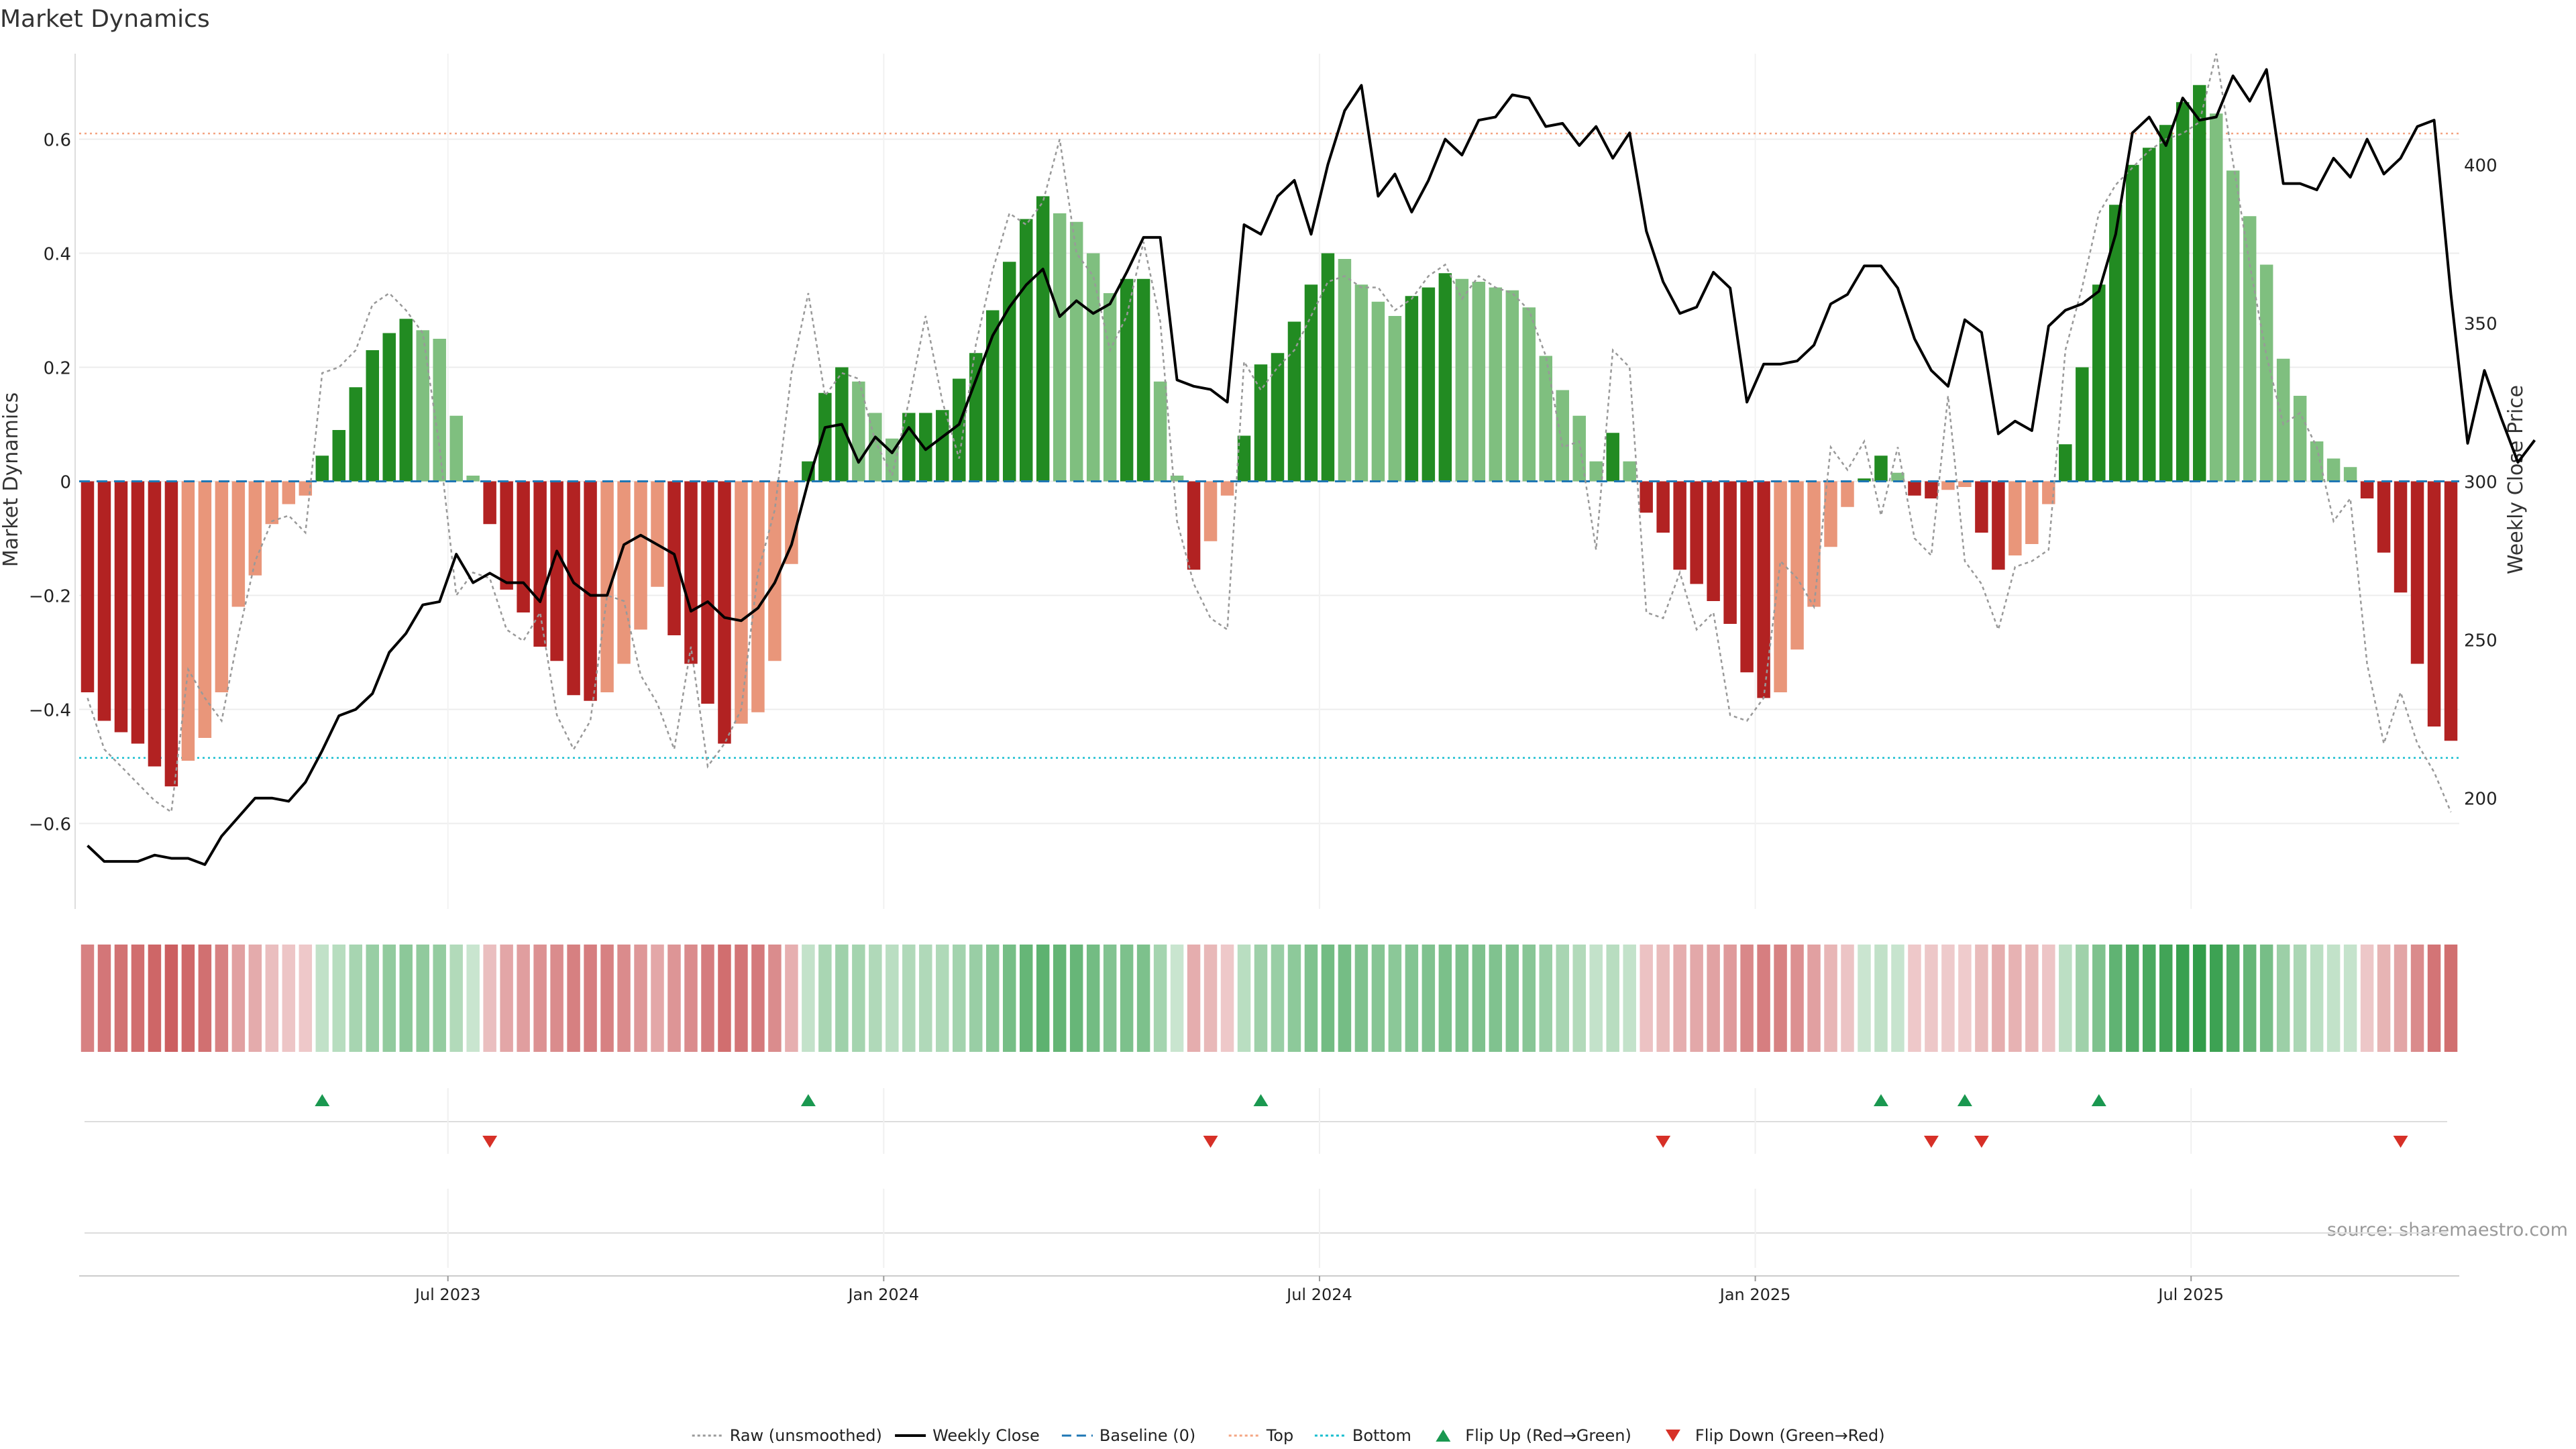  Describe the element at coordinates (50, 597) in the screenshot. I see `y-tick-label: −0.2` at that location.